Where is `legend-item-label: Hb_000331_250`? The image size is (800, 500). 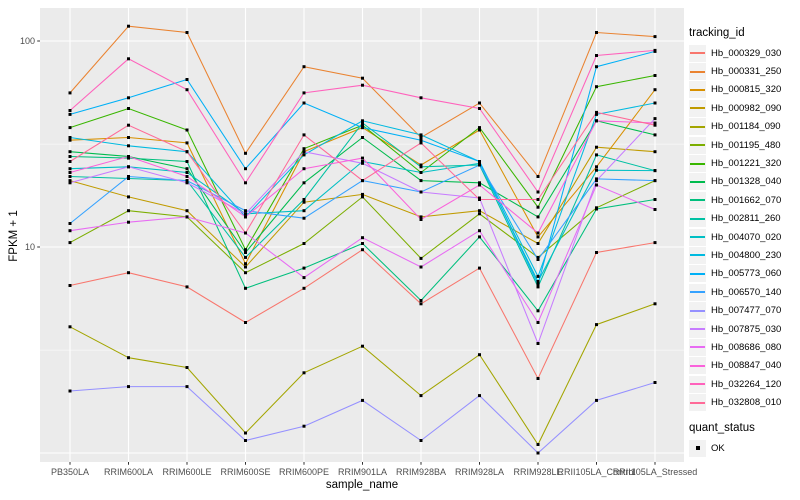
legend-item-label: Hb_000331_250 is located at coordinates (746, 72).